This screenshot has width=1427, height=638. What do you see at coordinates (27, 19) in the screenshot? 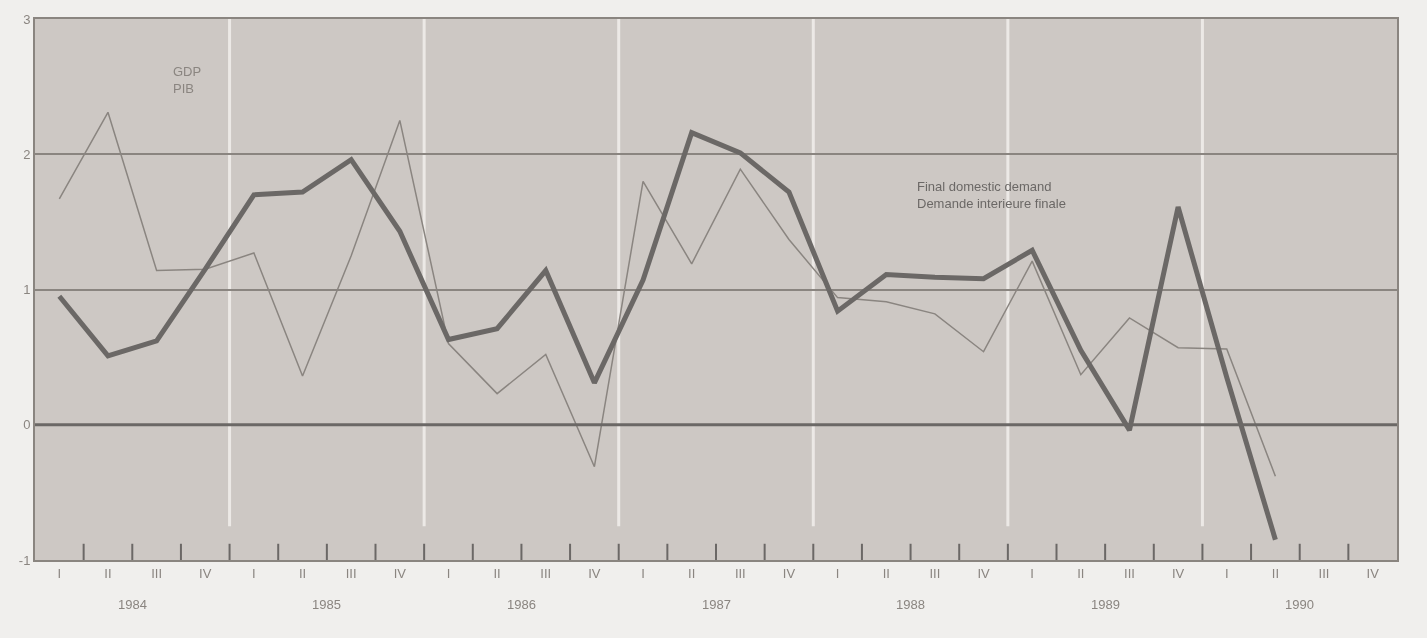
I see `y-tick-label: 3` at bounding box center [27, 19].